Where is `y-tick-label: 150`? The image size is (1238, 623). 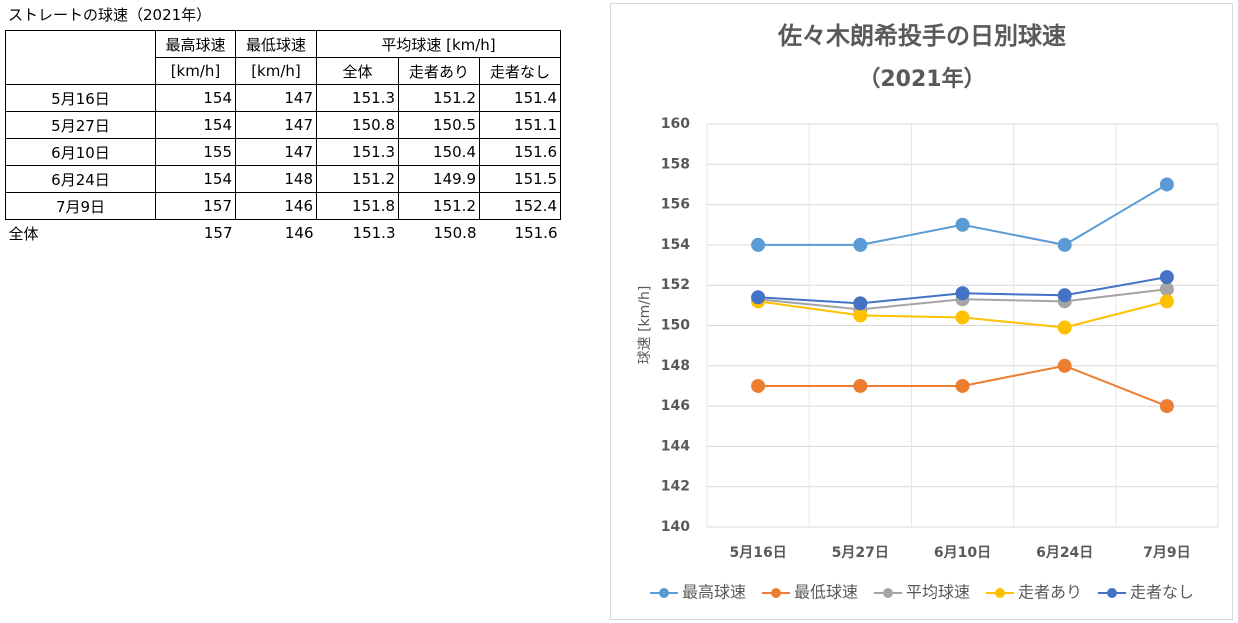 y-tick-label: 150 is located at coordinates (675, 326).